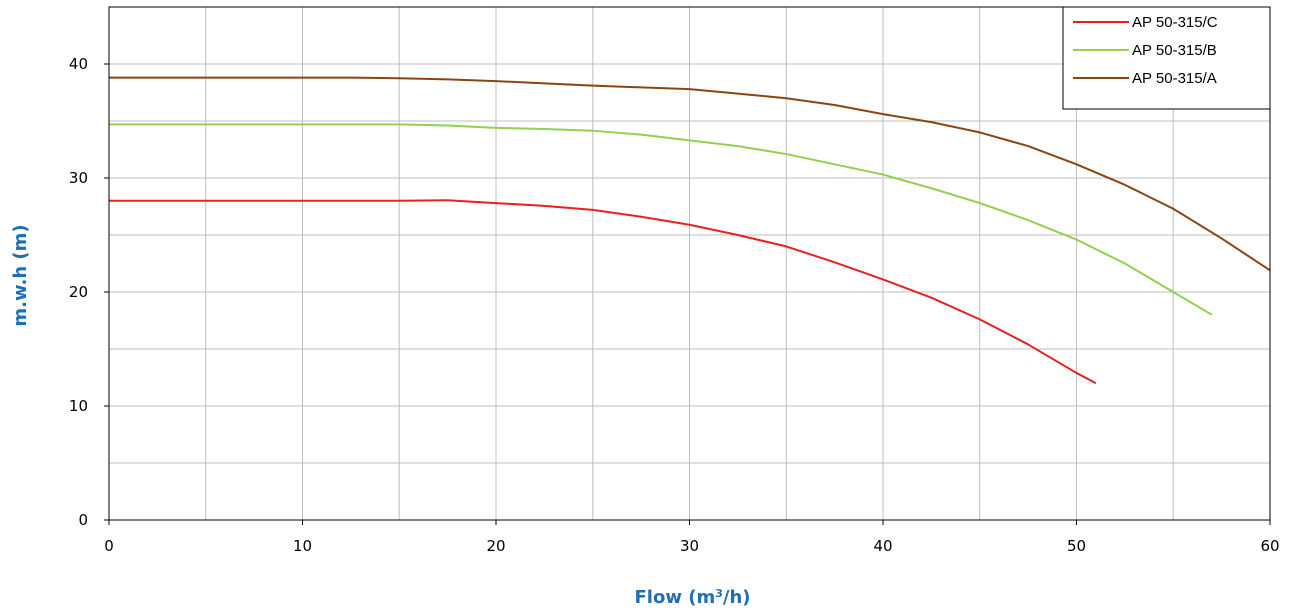  I want to click on x-tick-label: 0, so click(109, 546).